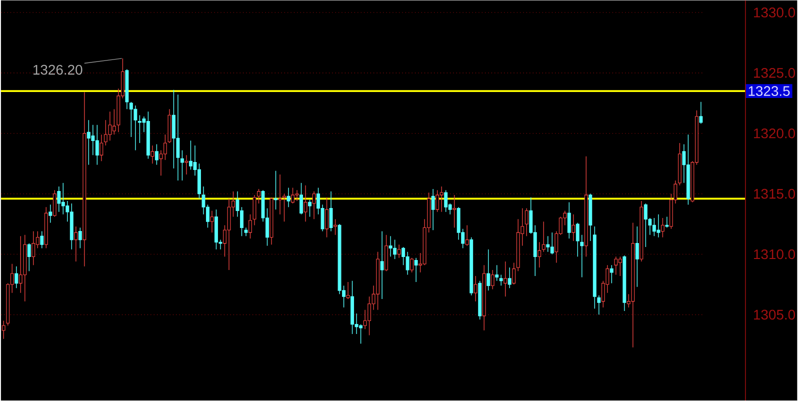 The image size is (800, 401). What do you see at coordinates (775, 13) in the screenshot?
I see `y-tick-label: 1330.0` at bounding box center [775, 13].